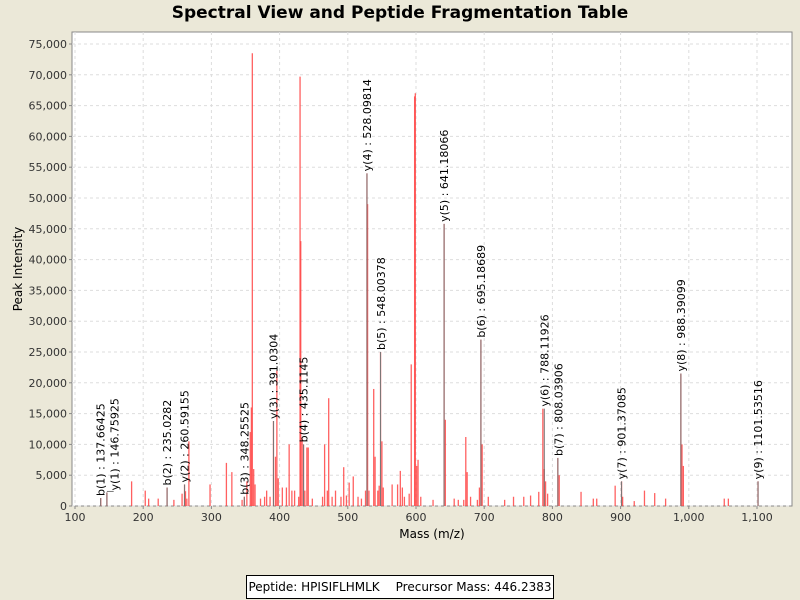 Image resolution: width=800 pixels, height=600 pixels. What do you see at coordinates (758, 429) in the screenshot?
I see `peak-annotation-label: y(9) : 1101.53516` at bounding box center [758, 429].